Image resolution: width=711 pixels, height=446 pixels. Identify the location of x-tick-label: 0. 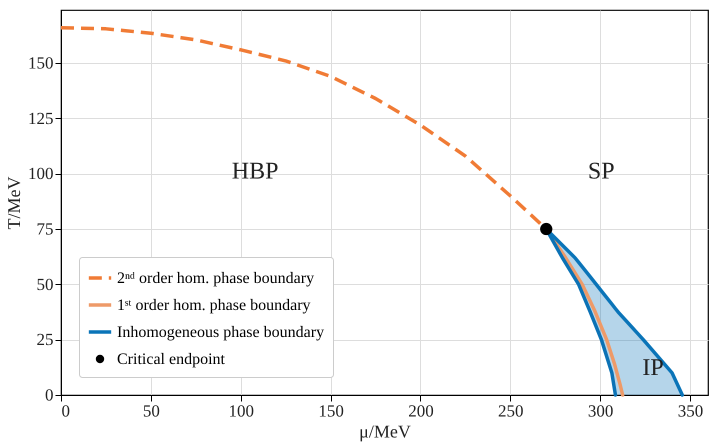
(66, 411).